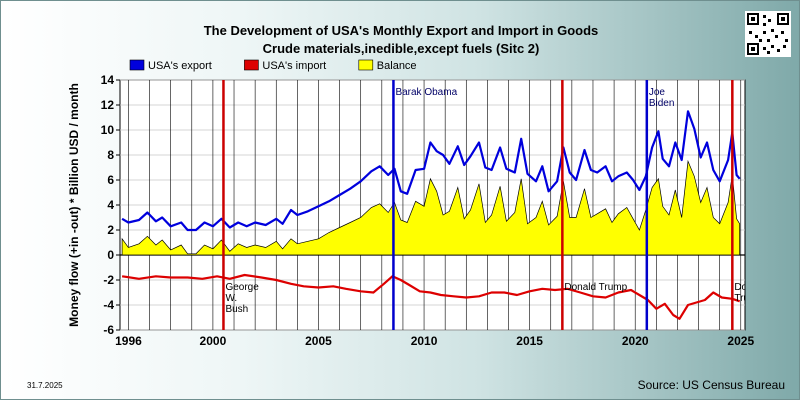  I want to click on president-label: Bush, so click(236, 309).